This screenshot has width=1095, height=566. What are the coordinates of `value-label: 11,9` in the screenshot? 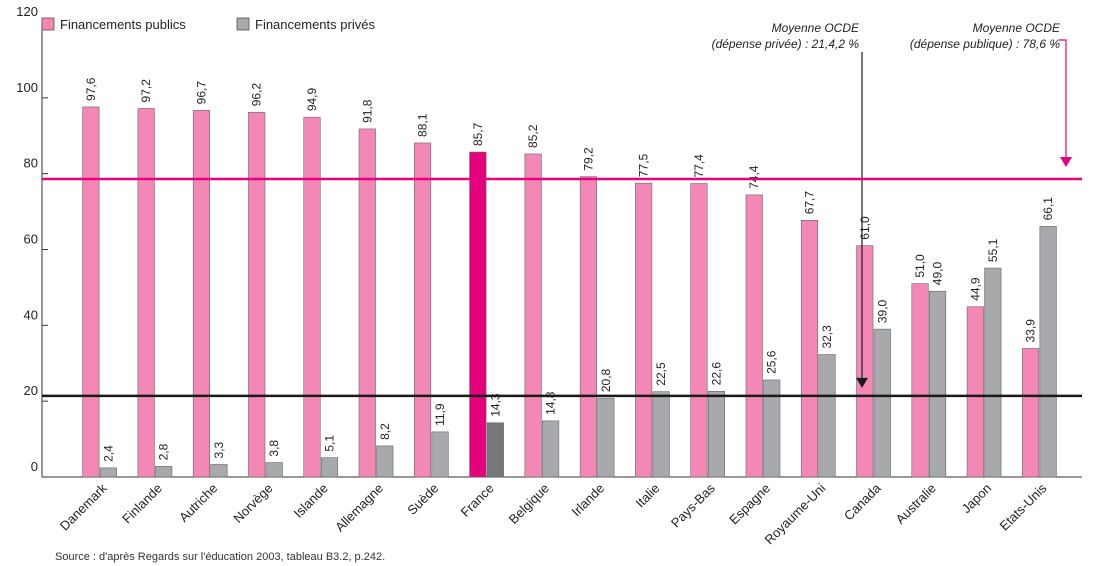 It's located at (440, 414).